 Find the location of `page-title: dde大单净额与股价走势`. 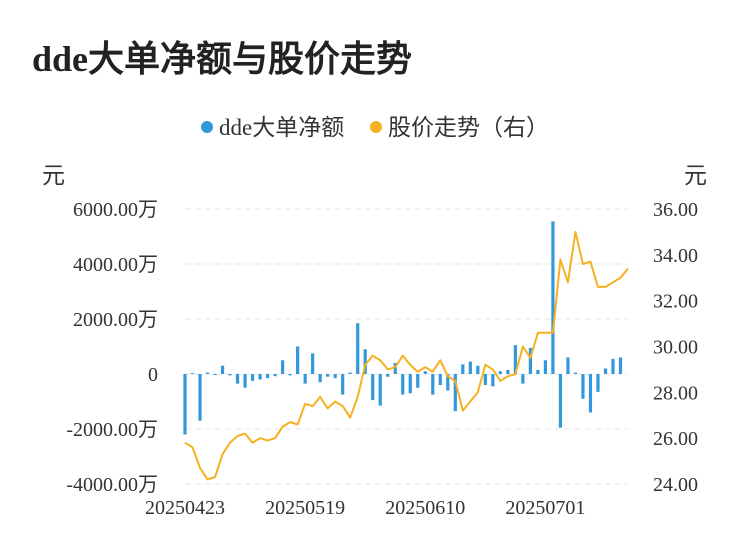

page-title: dde大单净额与股价走势 is located at coordinates (222, 59).